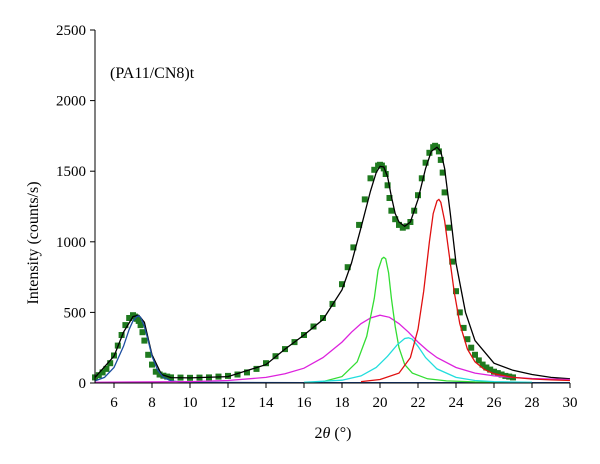  What do you see at coordinates (75, 313) in the screenshot?
I see `y-tick-label: 500` at bounding box center [75, 313].